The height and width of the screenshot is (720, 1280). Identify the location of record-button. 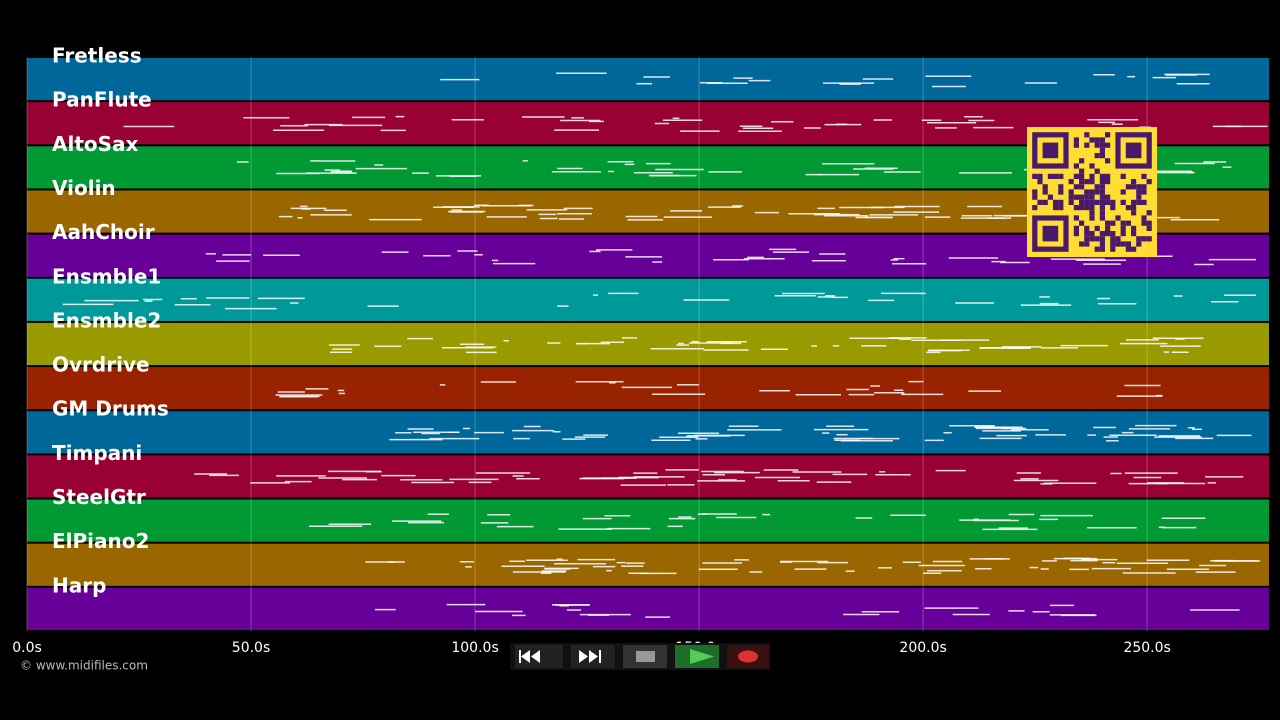
(748, 656).